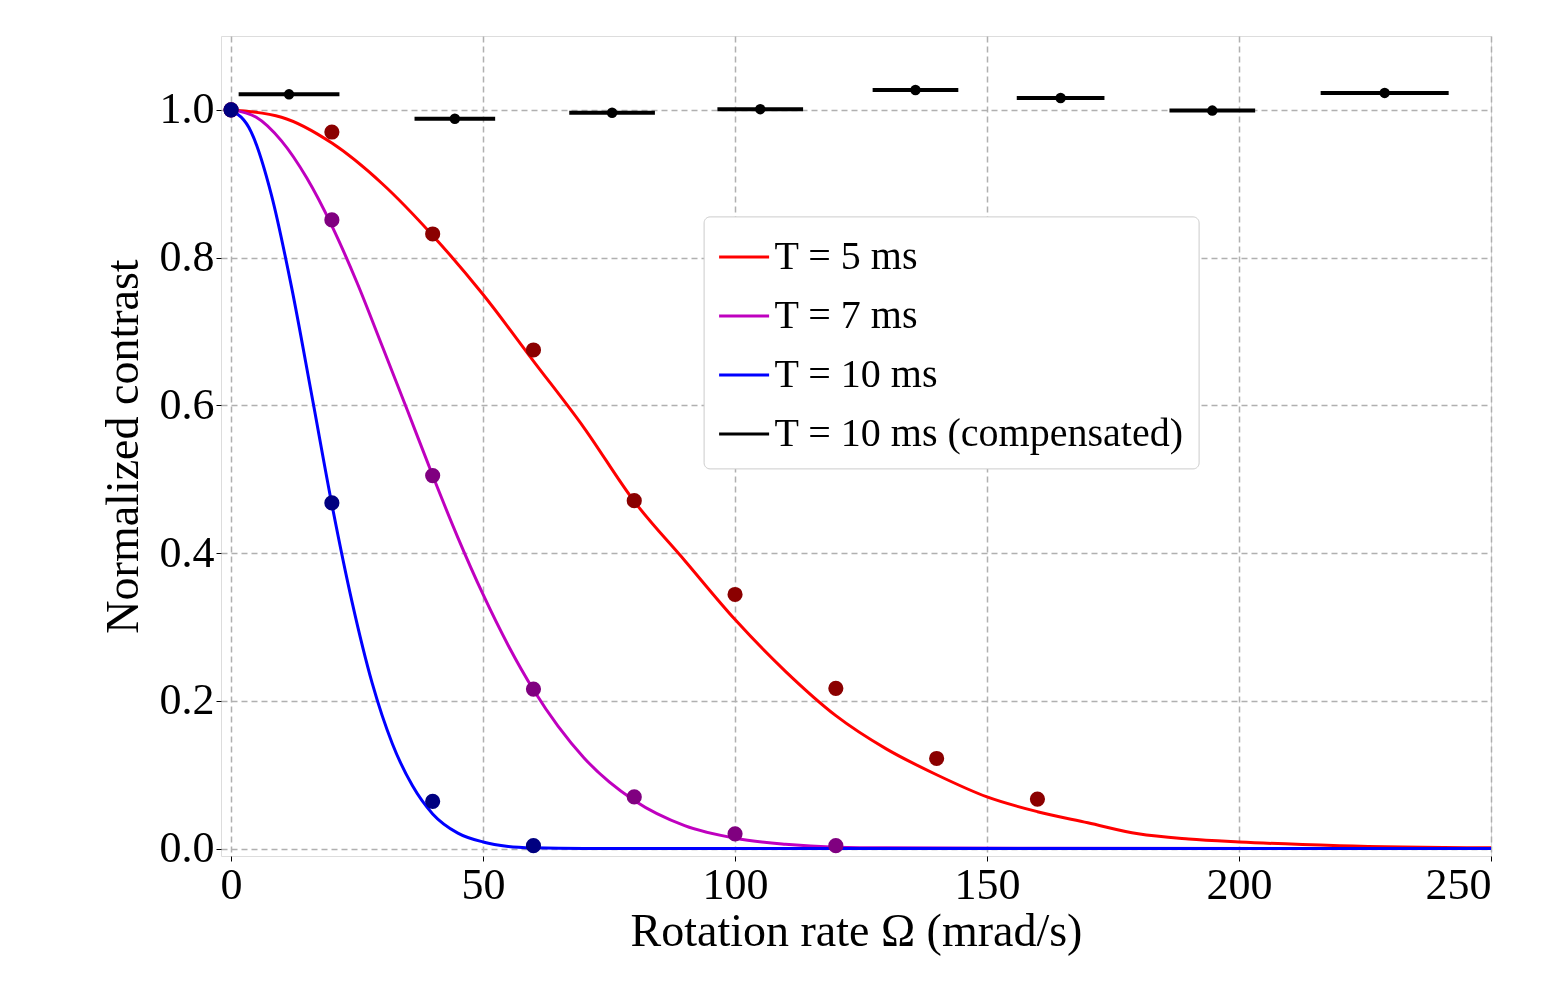 The width and height of the screenshot is (1558, 1006). What do you see at coordinates (187, 109) in the screenshot?
I see `y-tick-label: 1.0` at bounding box center [187, 109].